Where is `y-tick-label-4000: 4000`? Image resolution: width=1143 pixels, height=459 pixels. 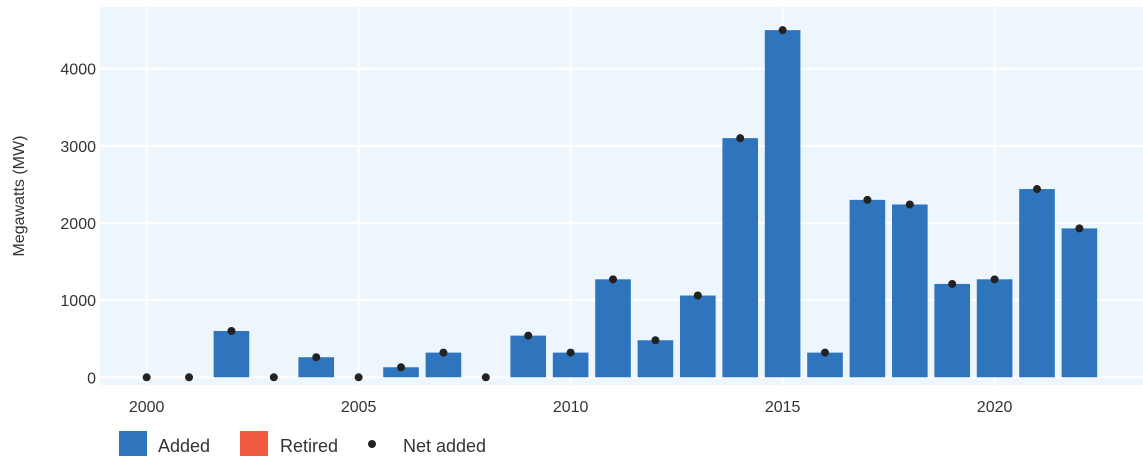 y-tick-label-4000: 4000 is located at coordinates (78, 70).